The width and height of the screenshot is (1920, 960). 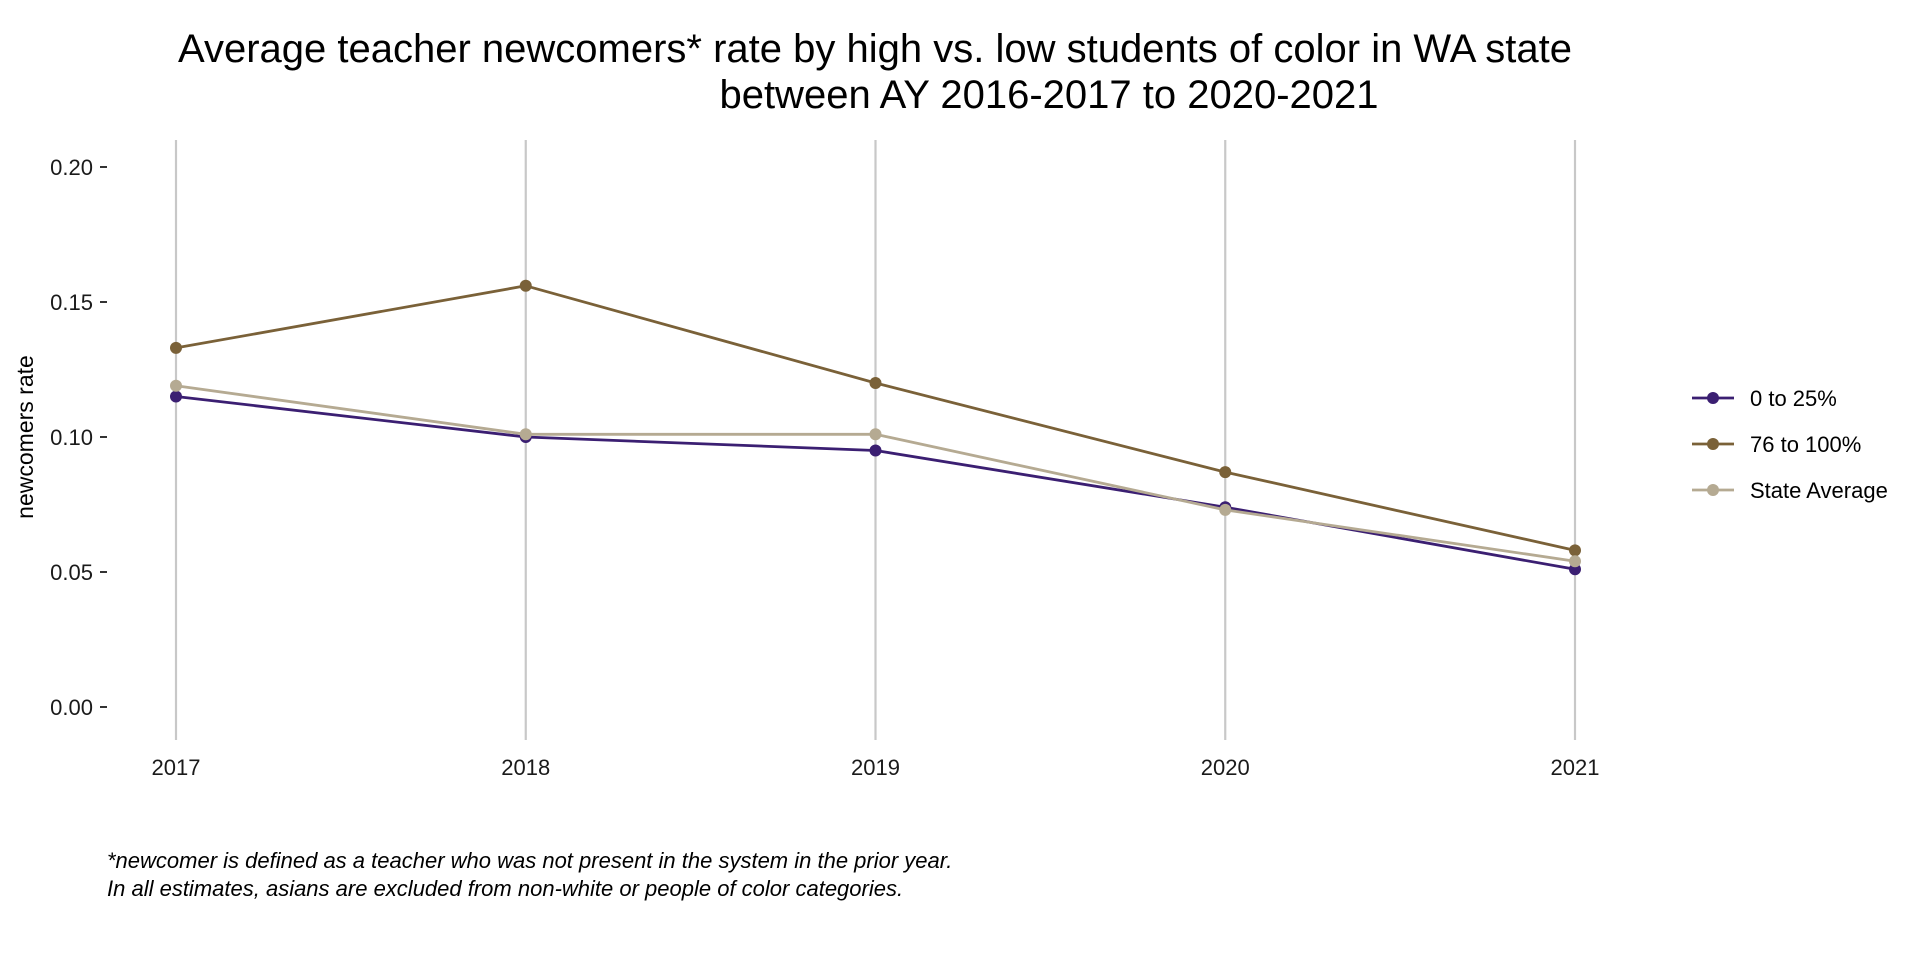 I want to click on legend-label: 0 to 25%, so click(x=1793, y=398).